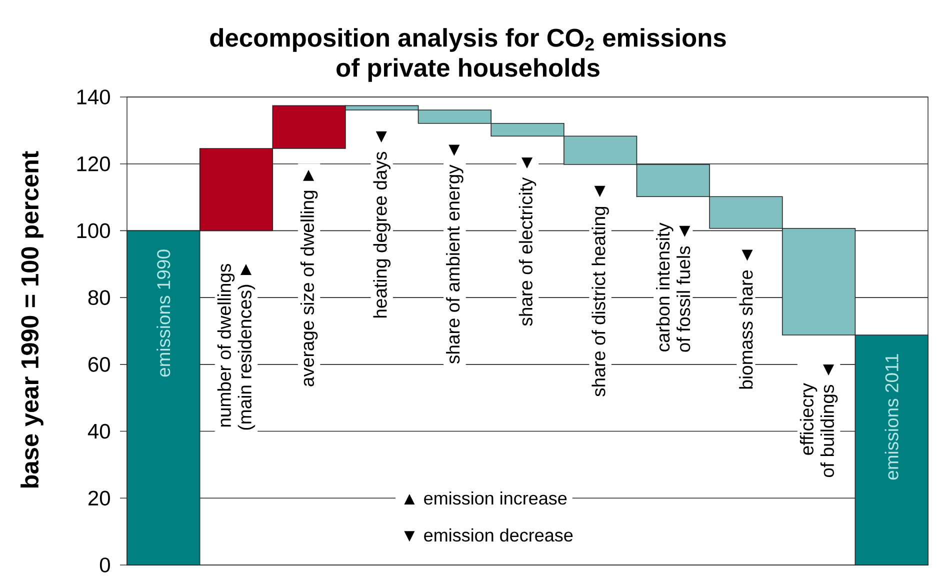  Describe the element at coordinates (99, 431) in the screenshot. I see `y-tick-label: 40` at that location.